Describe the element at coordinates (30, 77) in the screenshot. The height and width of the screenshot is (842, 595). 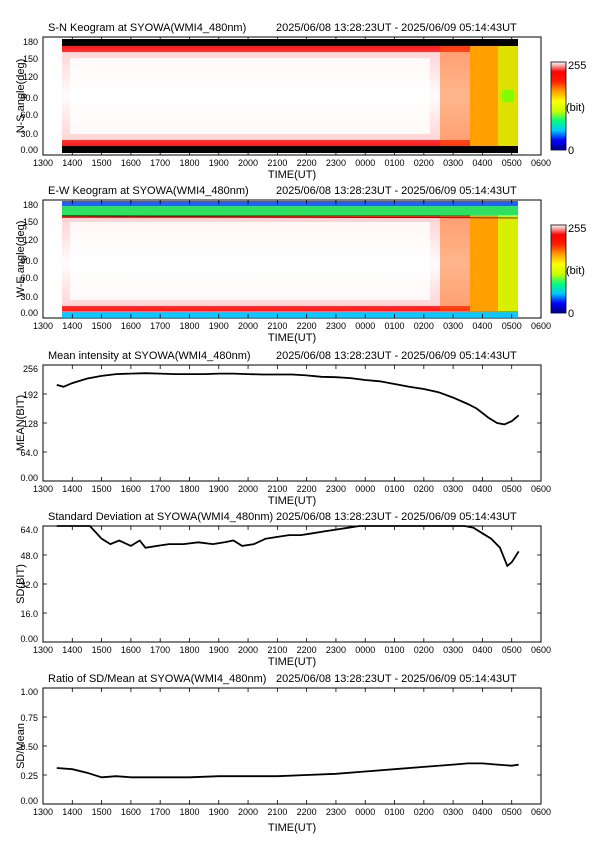
I see `y-tick-label: 120` at that location.